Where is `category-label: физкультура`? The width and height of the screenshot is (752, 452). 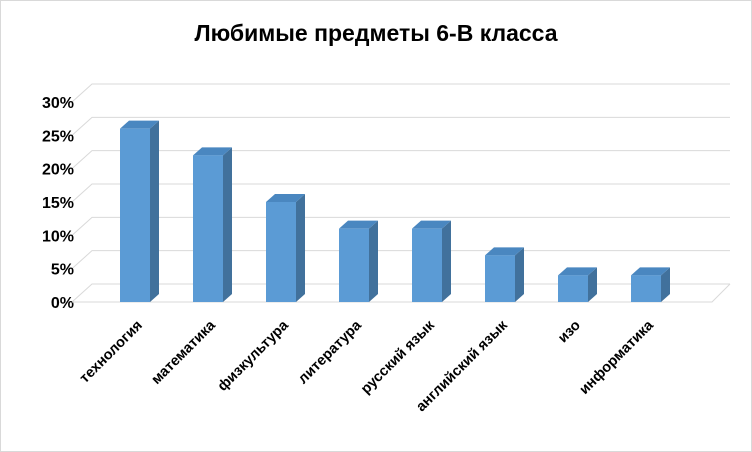
category-label: физкультура is located at coordinates (254, 356).